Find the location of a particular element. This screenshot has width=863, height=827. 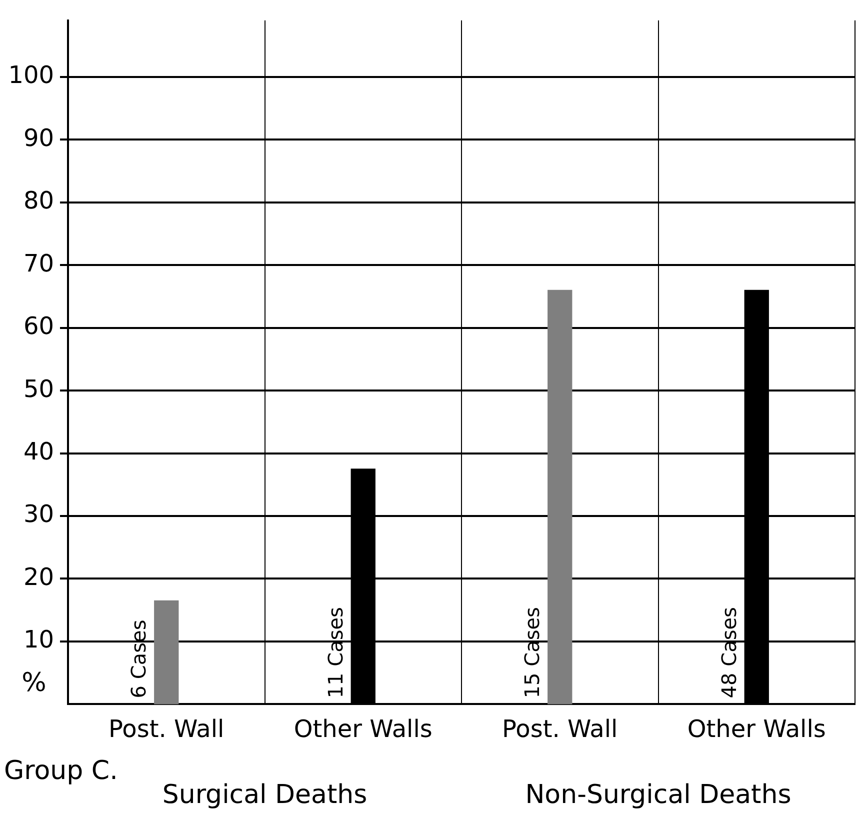

y-tick-label: 90 is located at coordinates (38, 138).